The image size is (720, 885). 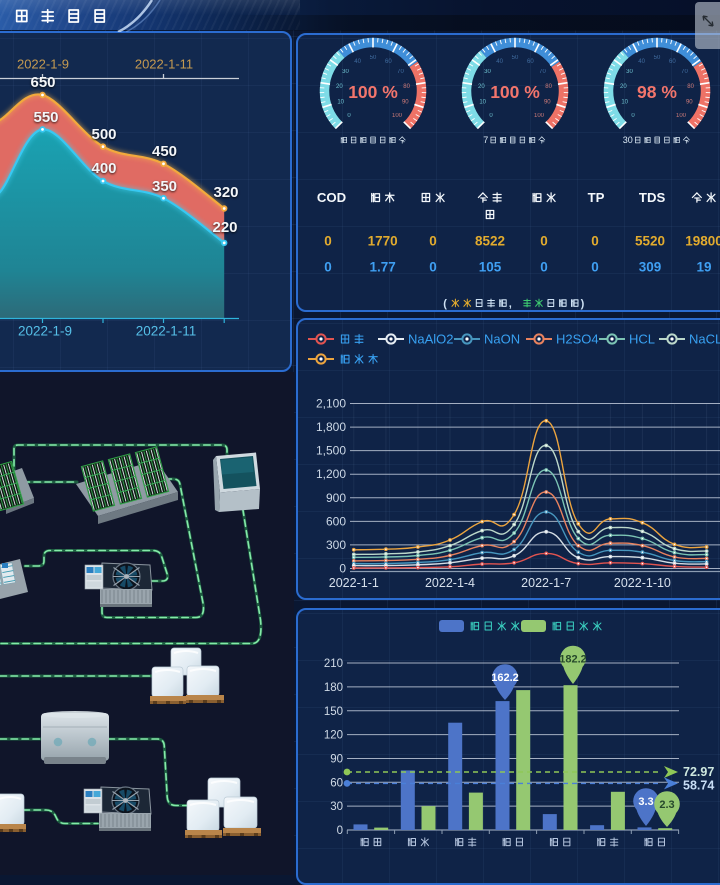 What do you see at coordinates (333, 664) in the screenshot?
I see `svg-text: 210` at bounding box center [333, 664].